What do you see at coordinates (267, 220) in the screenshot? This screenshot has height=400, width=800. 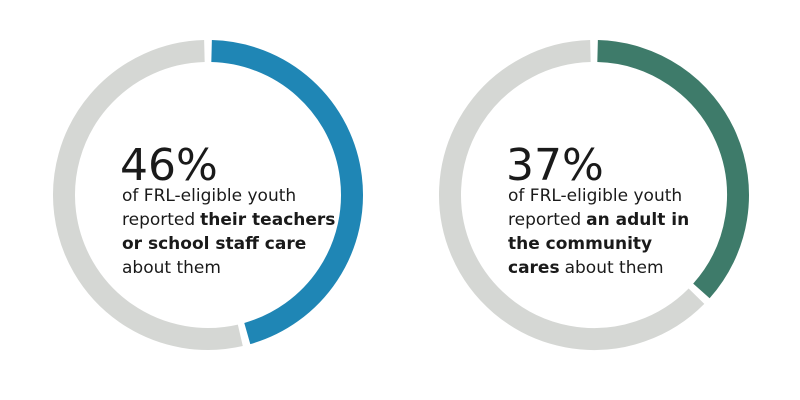 I see `description-text: their teachers` at bounding box center [267, 220].